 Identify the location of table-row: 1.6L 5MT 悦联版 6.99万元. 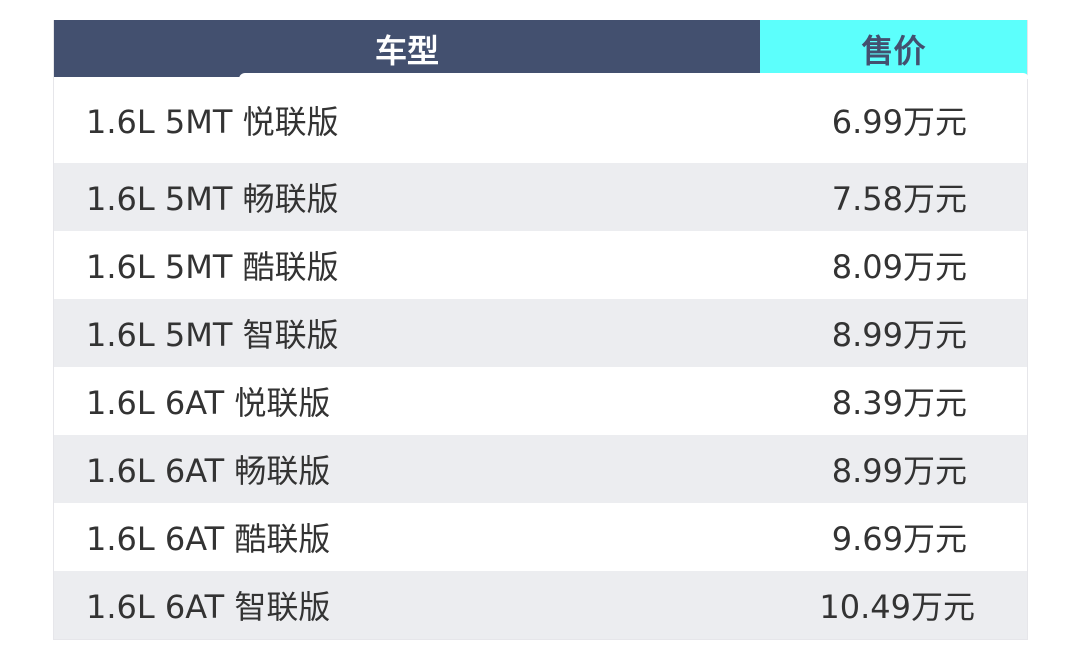
(540, 120).